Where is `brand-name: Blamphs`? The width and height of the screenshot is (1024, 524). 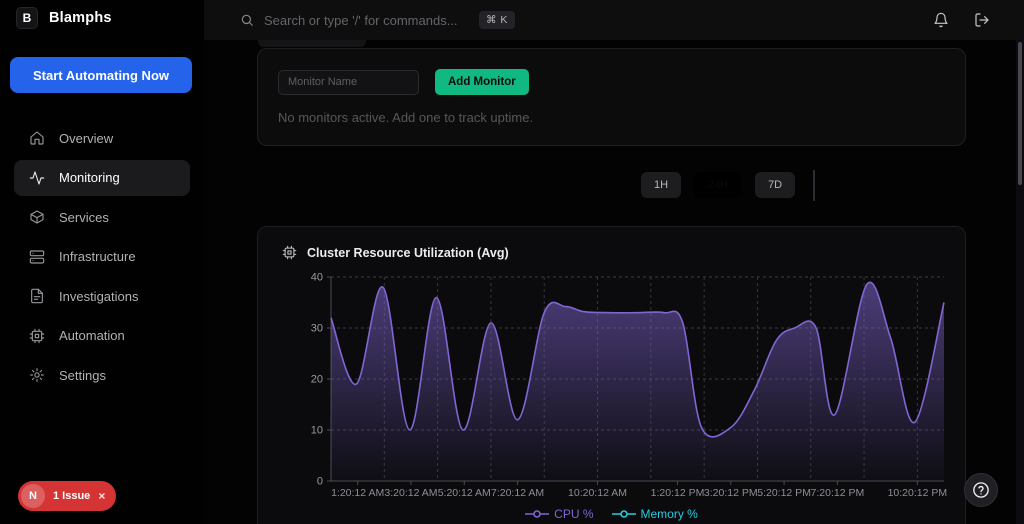 brand-name: Blamphs is located at coordinates (80, 18).